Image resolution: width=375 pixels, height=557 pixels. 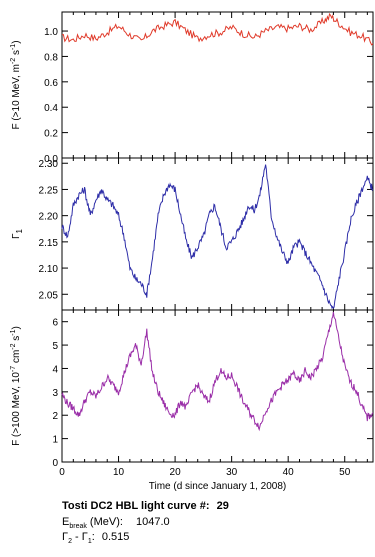 I want to click on y-axis-label-middle: Γ1, so click(x=17, y=233).